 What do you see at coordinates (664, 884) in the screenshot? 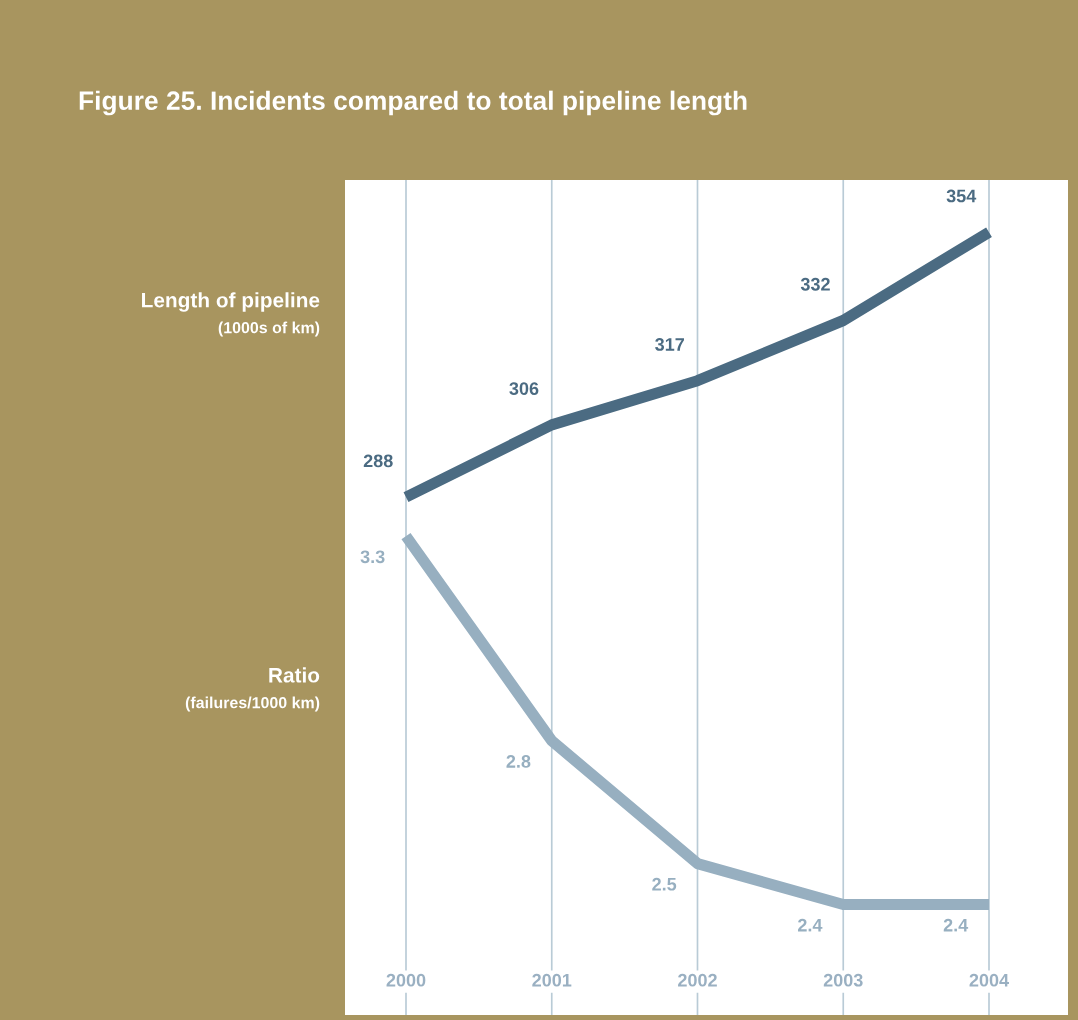
I see `data-label: 2.5` at bounding box center [664, 884].